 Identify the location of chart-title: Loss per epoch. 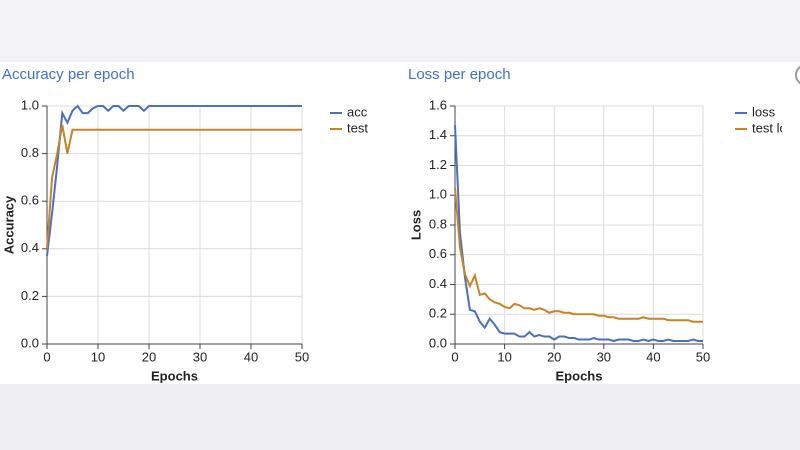
(459, 74).